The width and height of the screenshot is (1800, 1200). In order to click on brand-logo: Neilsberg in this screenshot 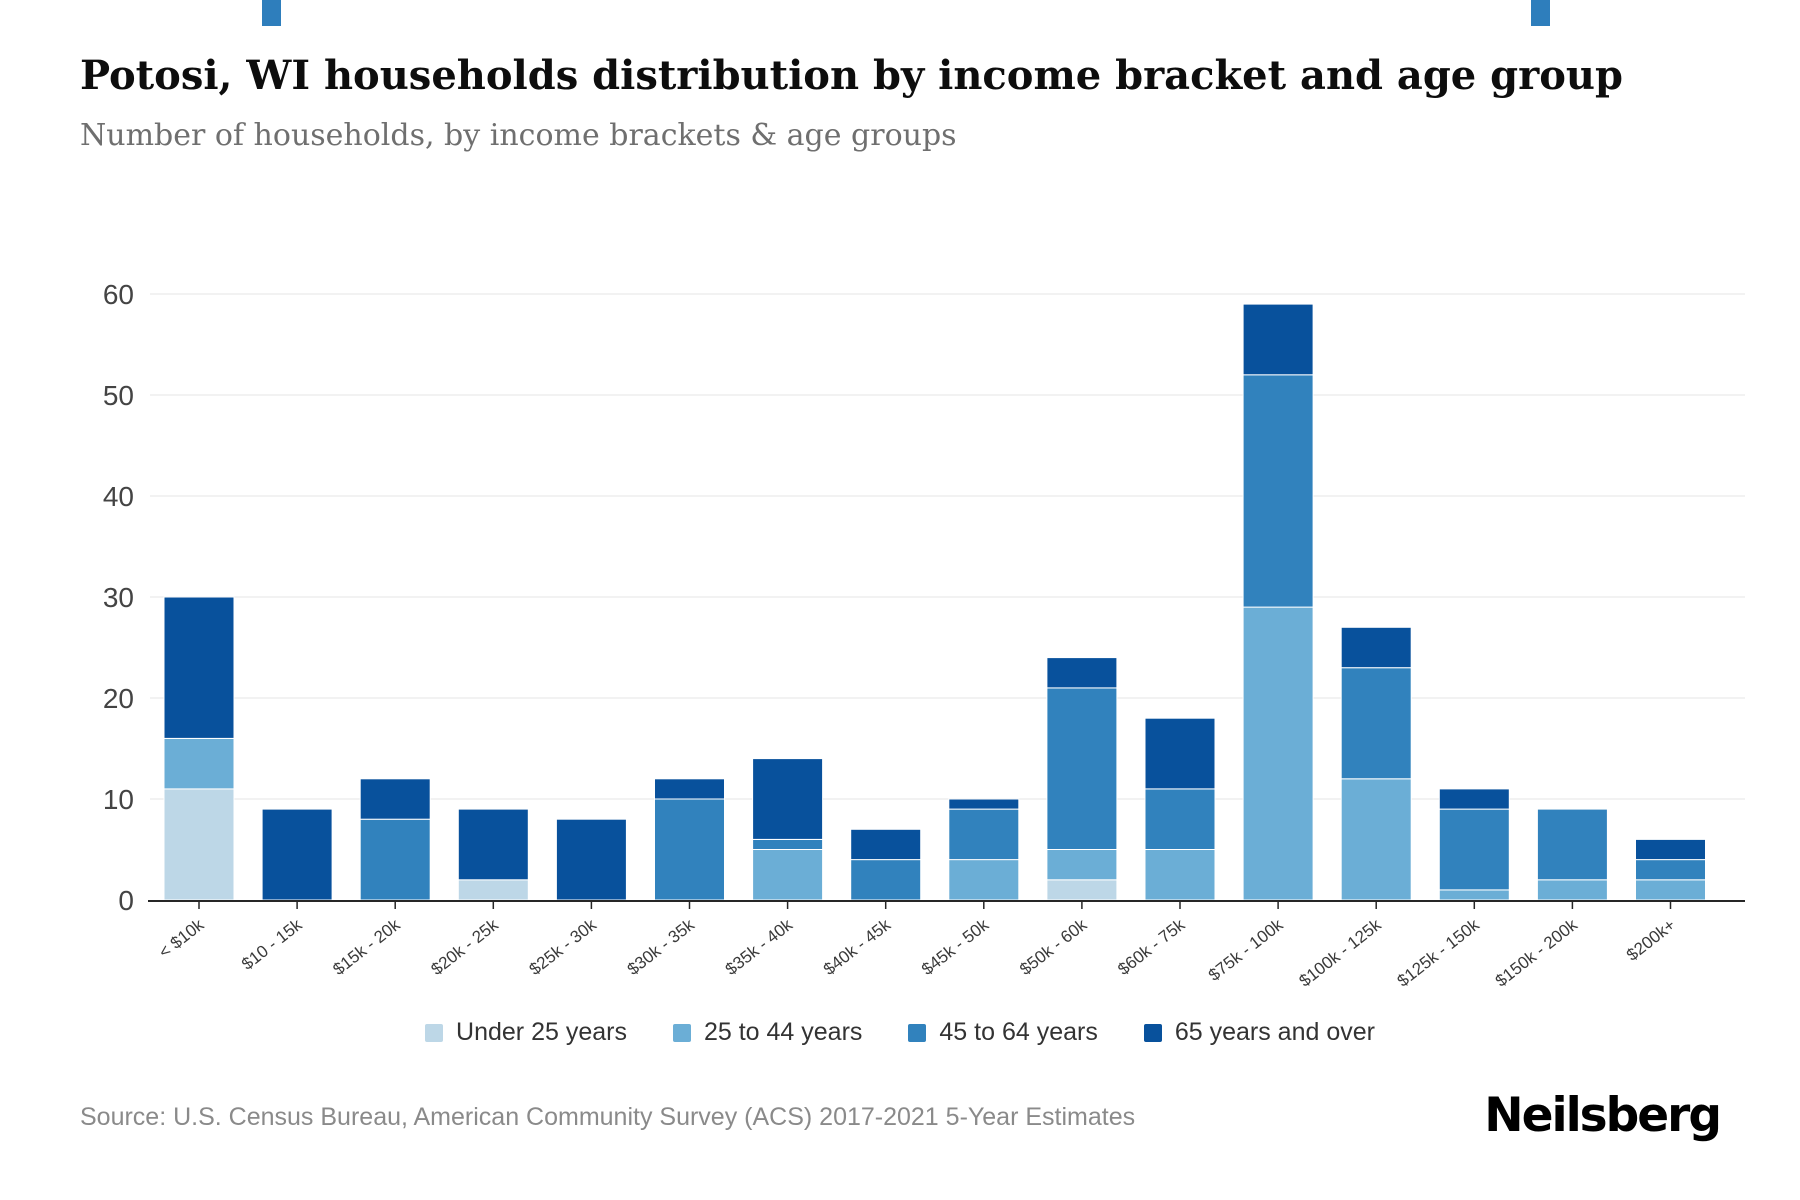, I will do `click(1603, 1115)`.